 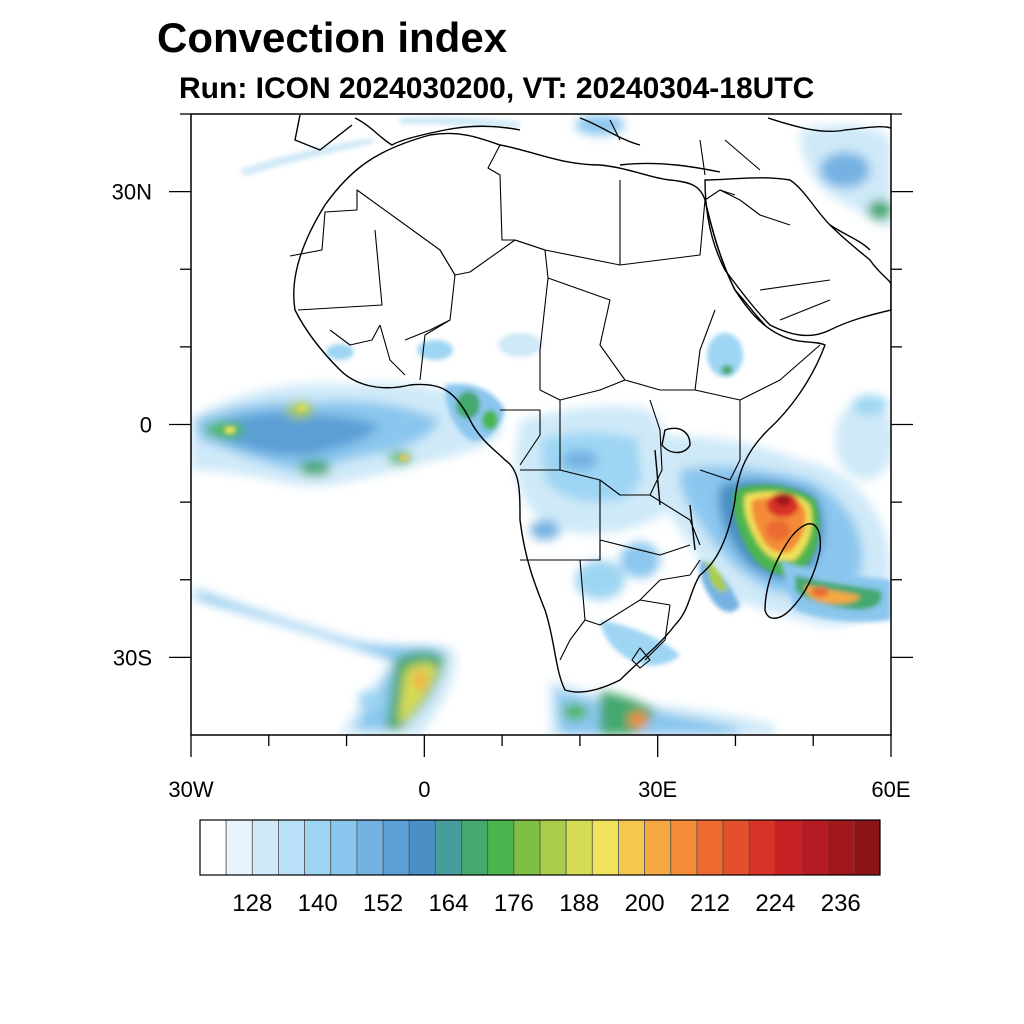 What do you see at coordinates (841, 903) in the screenshot?
I see `colorbar-label: 236` at bounding box center [841, 903].